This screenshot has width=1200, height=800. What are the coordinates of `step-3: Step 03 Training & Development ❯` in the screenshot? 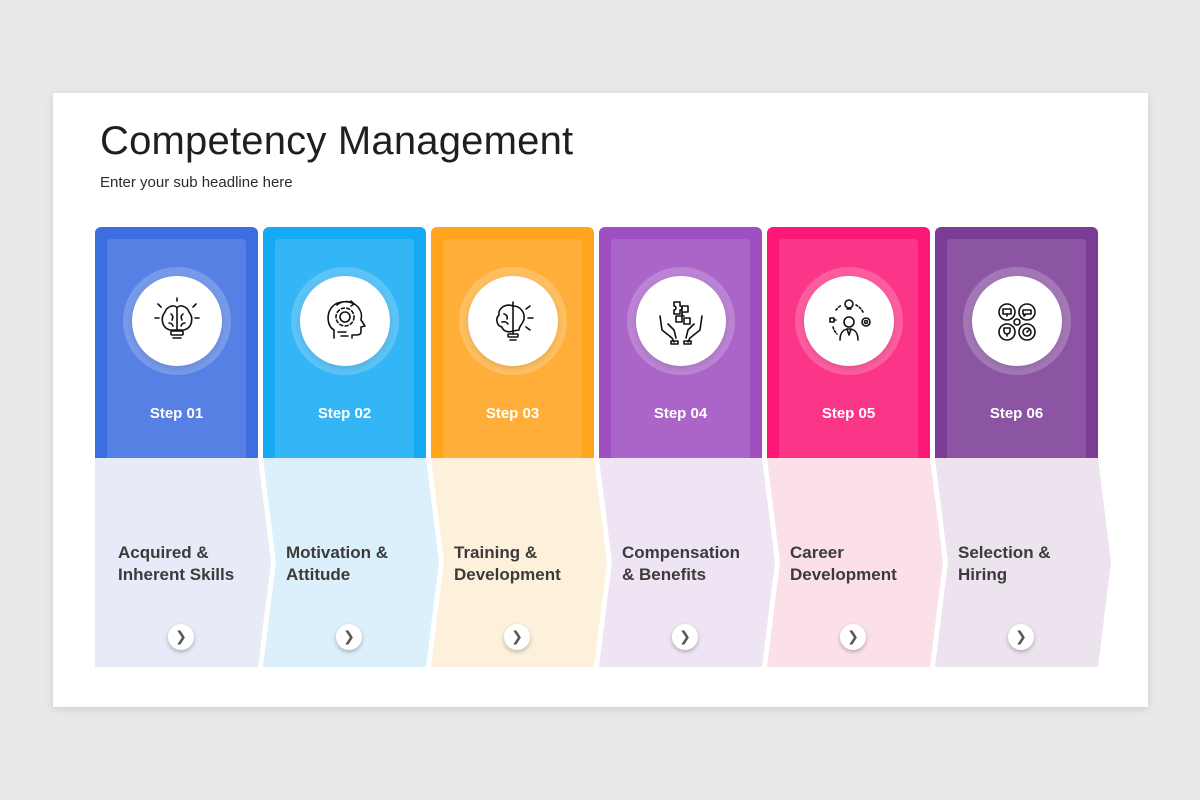 It's located at (519, 447).